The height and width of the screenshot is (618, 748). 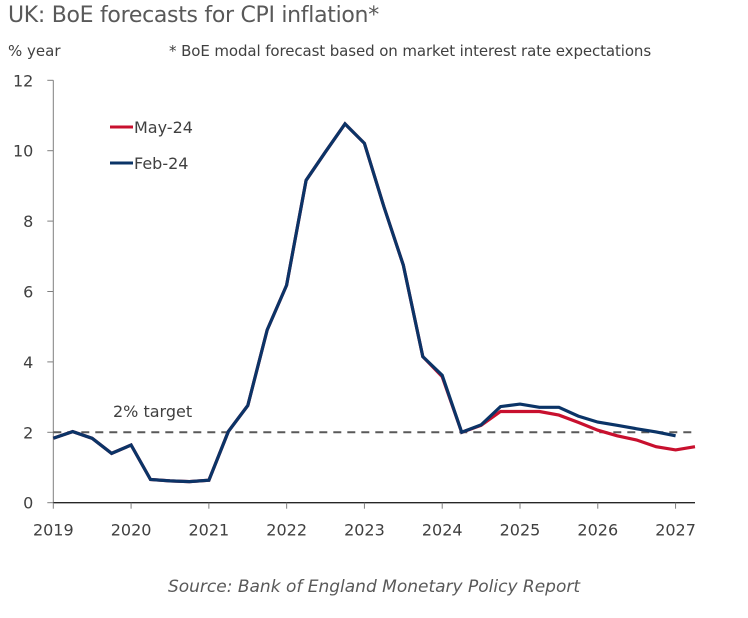 What do you see at coordinates (28, 432) in the screenshot?
I see `y-tick-label: 2` at bounding box center [28, 432].